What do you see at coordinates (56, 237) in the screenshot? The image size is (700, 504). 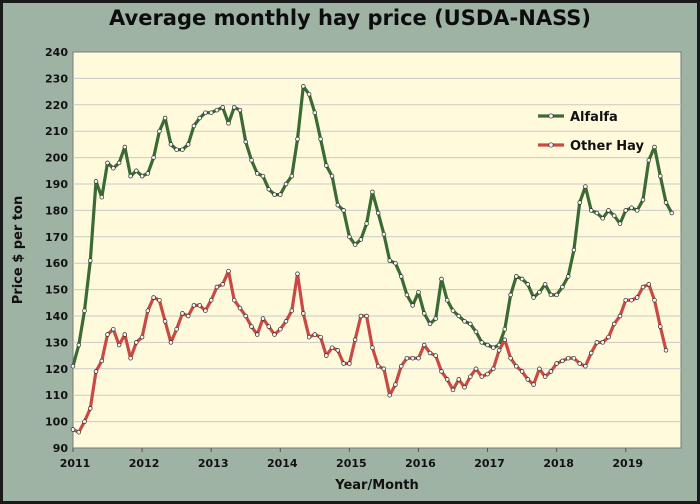 I see `y-tick-label: 170` at bounding box center [56, 237].